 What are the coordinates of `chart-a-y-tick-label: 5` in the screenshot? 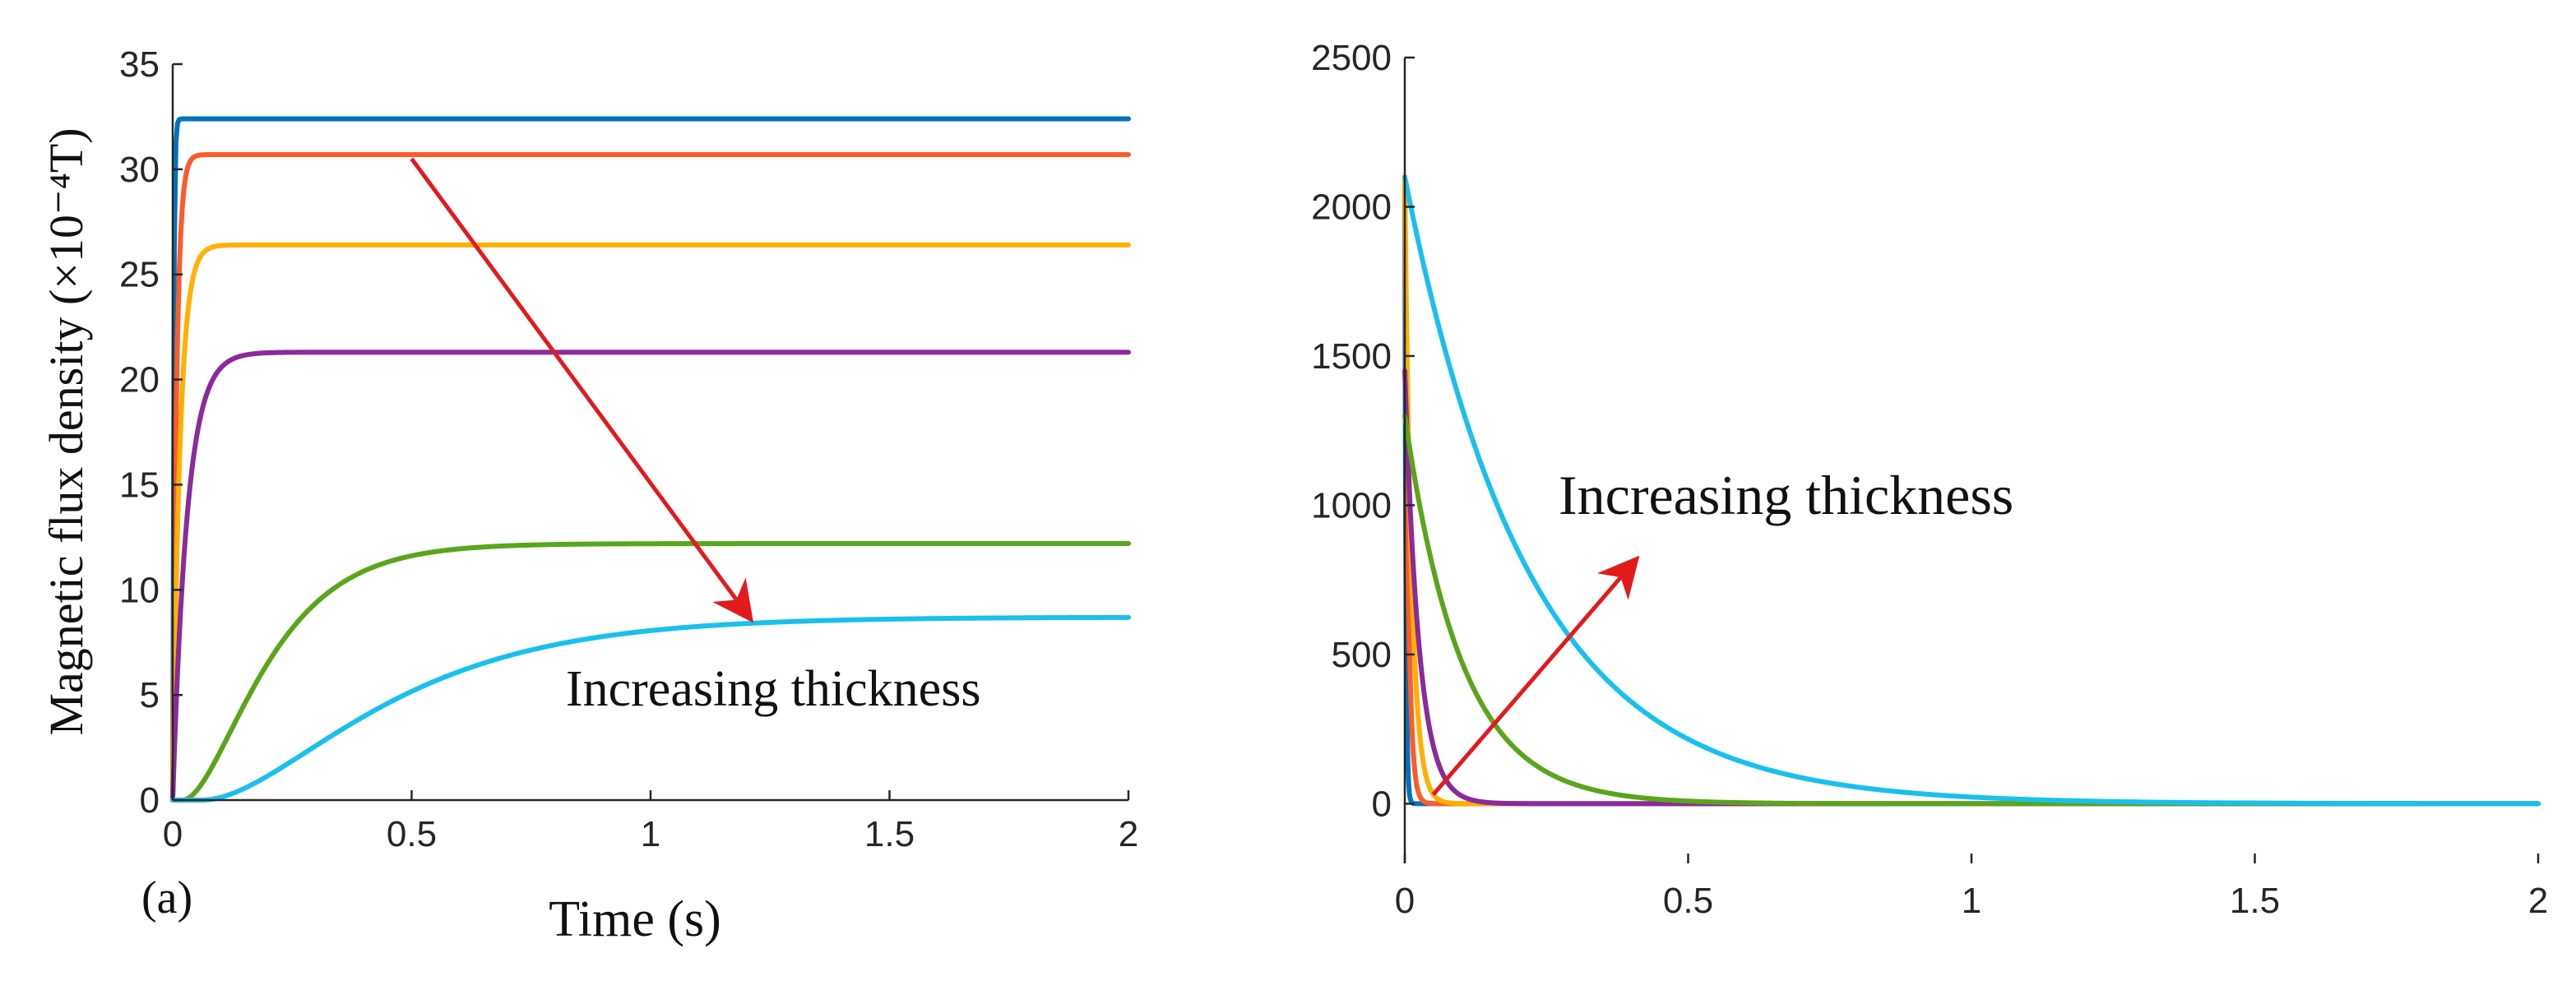 It's located at (150, 695).